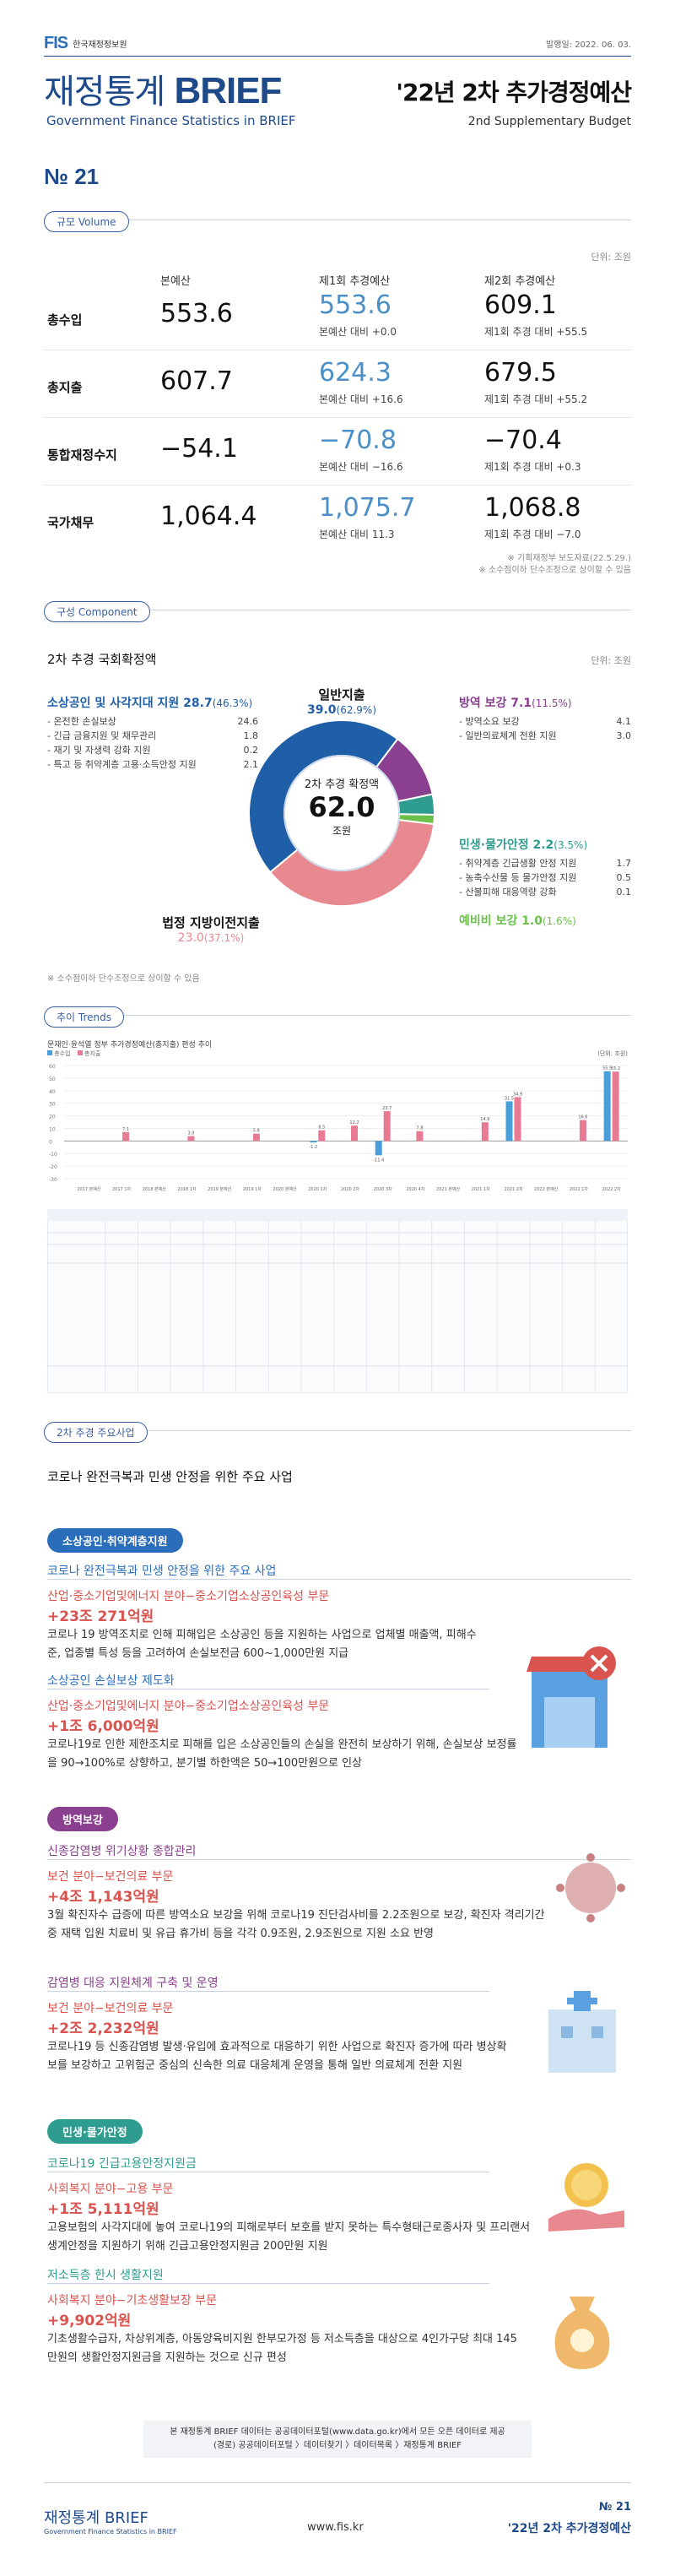  What do you see at coordinates (481, 1189) in the screenshot?
I see `x-tick-label: 2021 1차` at bounding box center [481, 1189].